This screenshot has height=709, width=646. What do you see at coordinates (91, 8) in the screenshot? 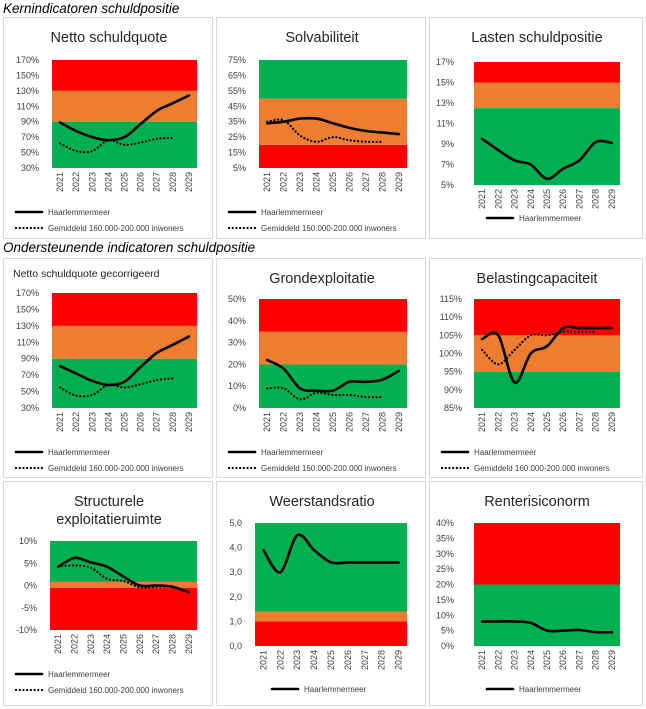
I see `section-heading-kernindicatoren: Kernindicatoren schuldpositie` at bounding box center [91, 8].